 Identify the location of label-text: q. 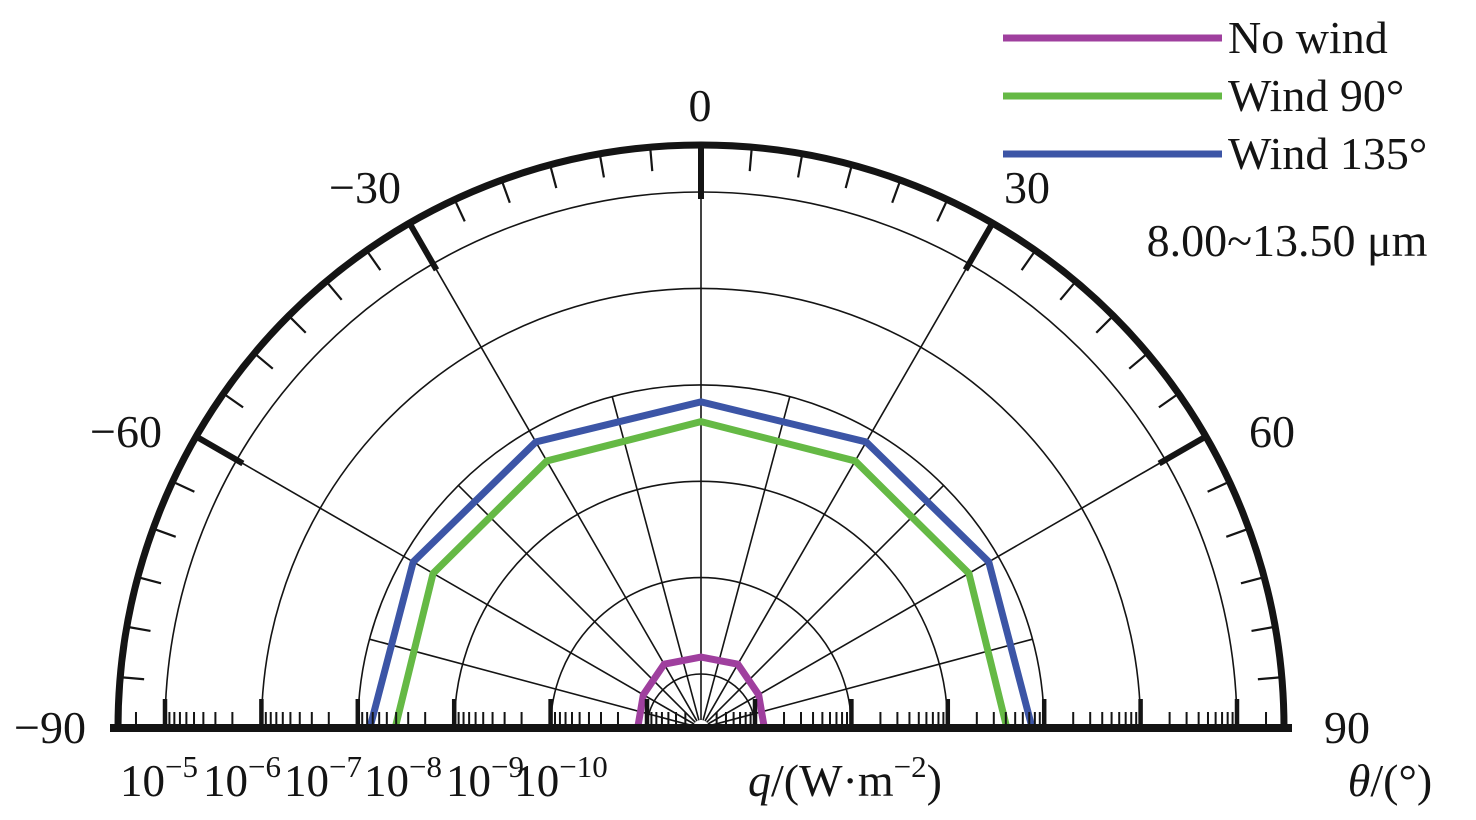
(759, 780).